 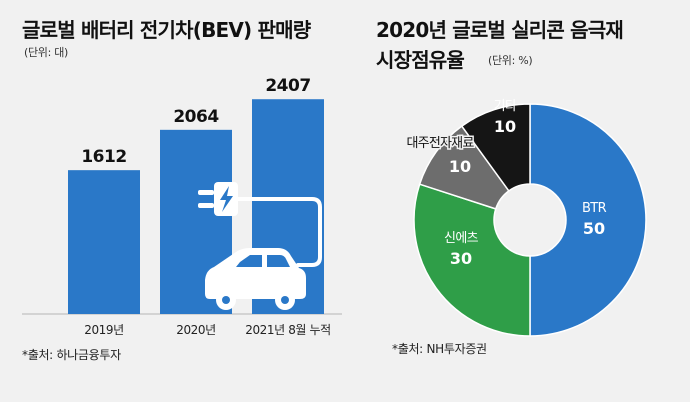 I want to click on x-tick-label: 2020년, so click(x=196, y=330).